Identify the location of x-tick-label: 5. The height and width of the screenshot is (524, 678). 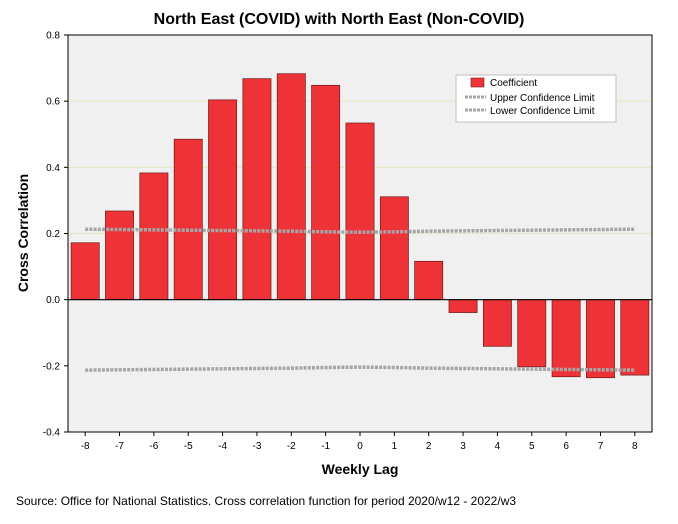
(532, 446).